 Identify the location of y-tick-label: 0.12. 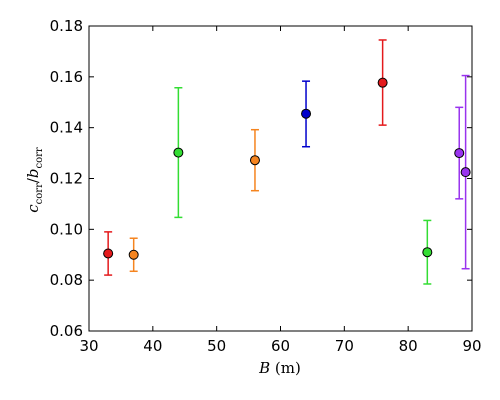
(66, 179).